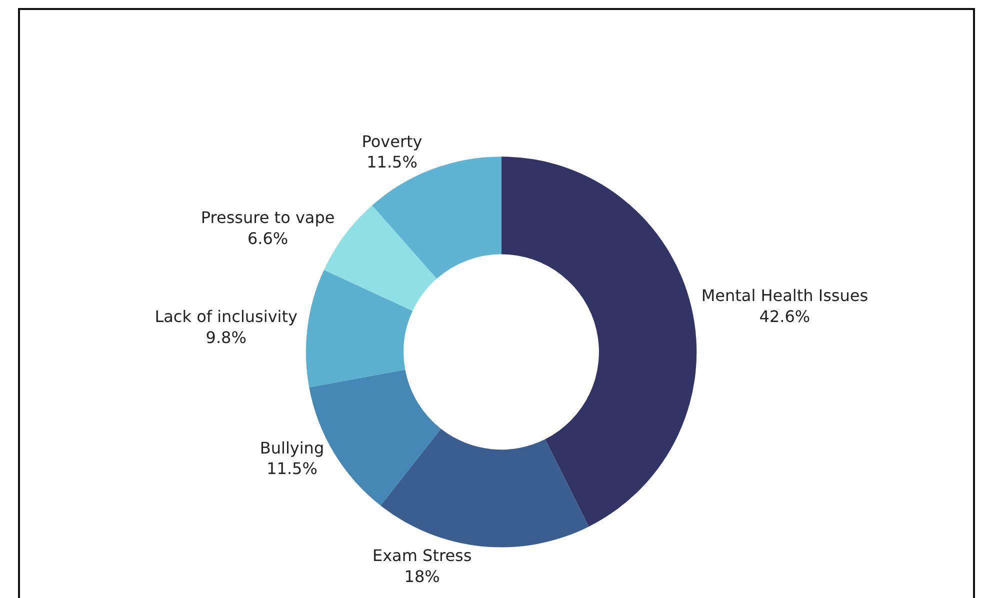  Describe the element at coordinates (226, 338) in the screenshot. I see `data-label: 9.8%` at that location.